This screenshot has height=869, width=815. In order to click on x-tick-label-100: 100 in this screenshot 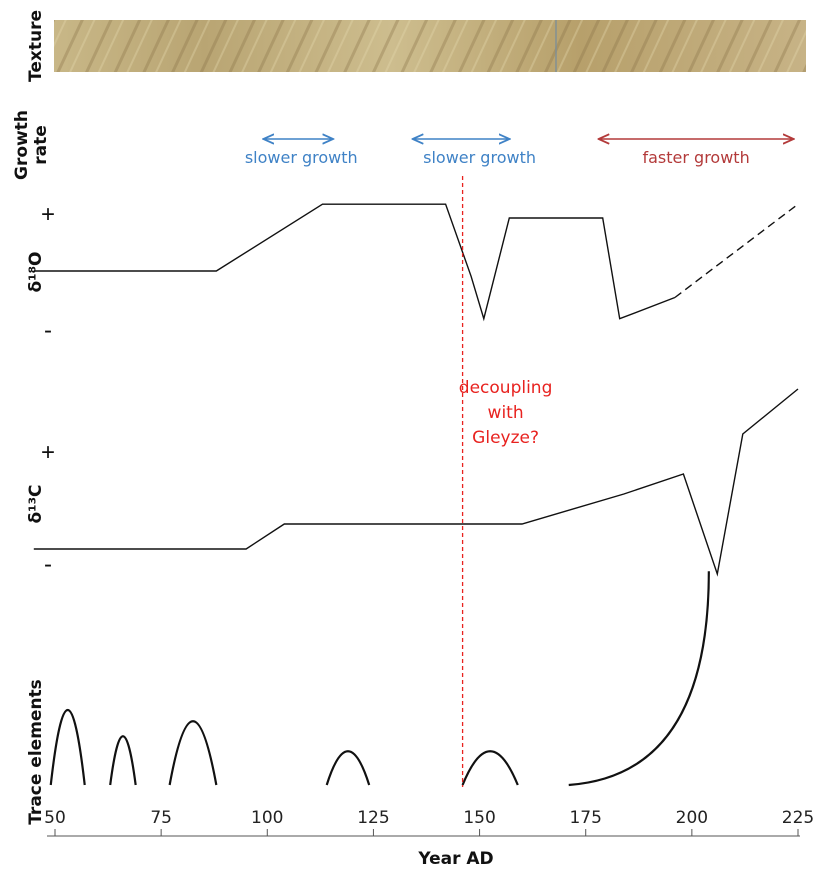, I will do `click(267, 818)`.